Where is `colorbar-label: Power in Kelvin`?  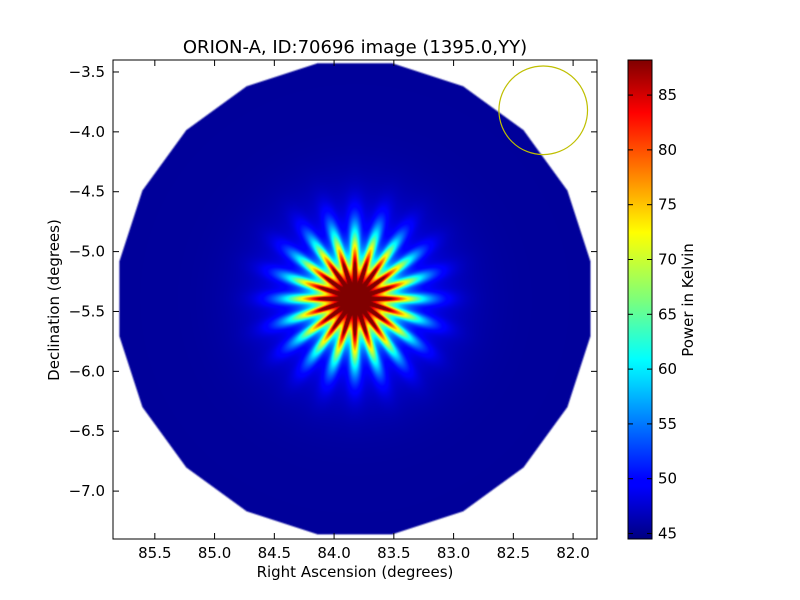
colorbar-label: Power in Kelvin is located at coordinates (688, 300).